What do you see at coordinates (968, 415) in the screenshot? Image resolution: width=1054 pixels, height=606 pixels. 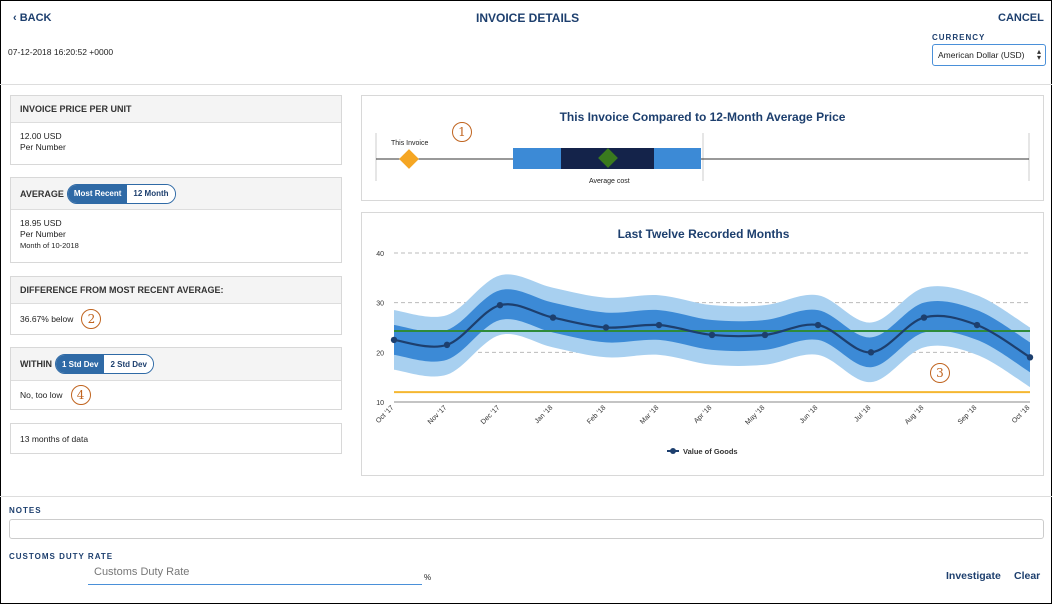 I see `x-tick-label: Sep '18` at bounding box center [968, 415].